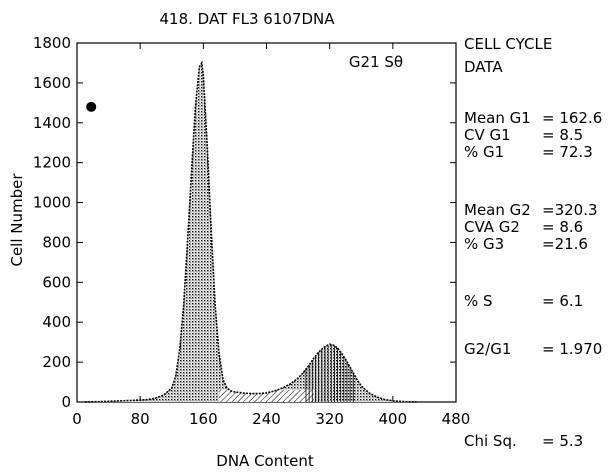 The height and width of the screenshot is (472, 616). Describe the element at coordinates (52, 43) in the screenshot. I see `y-tick-label-9: 1800` at that location.